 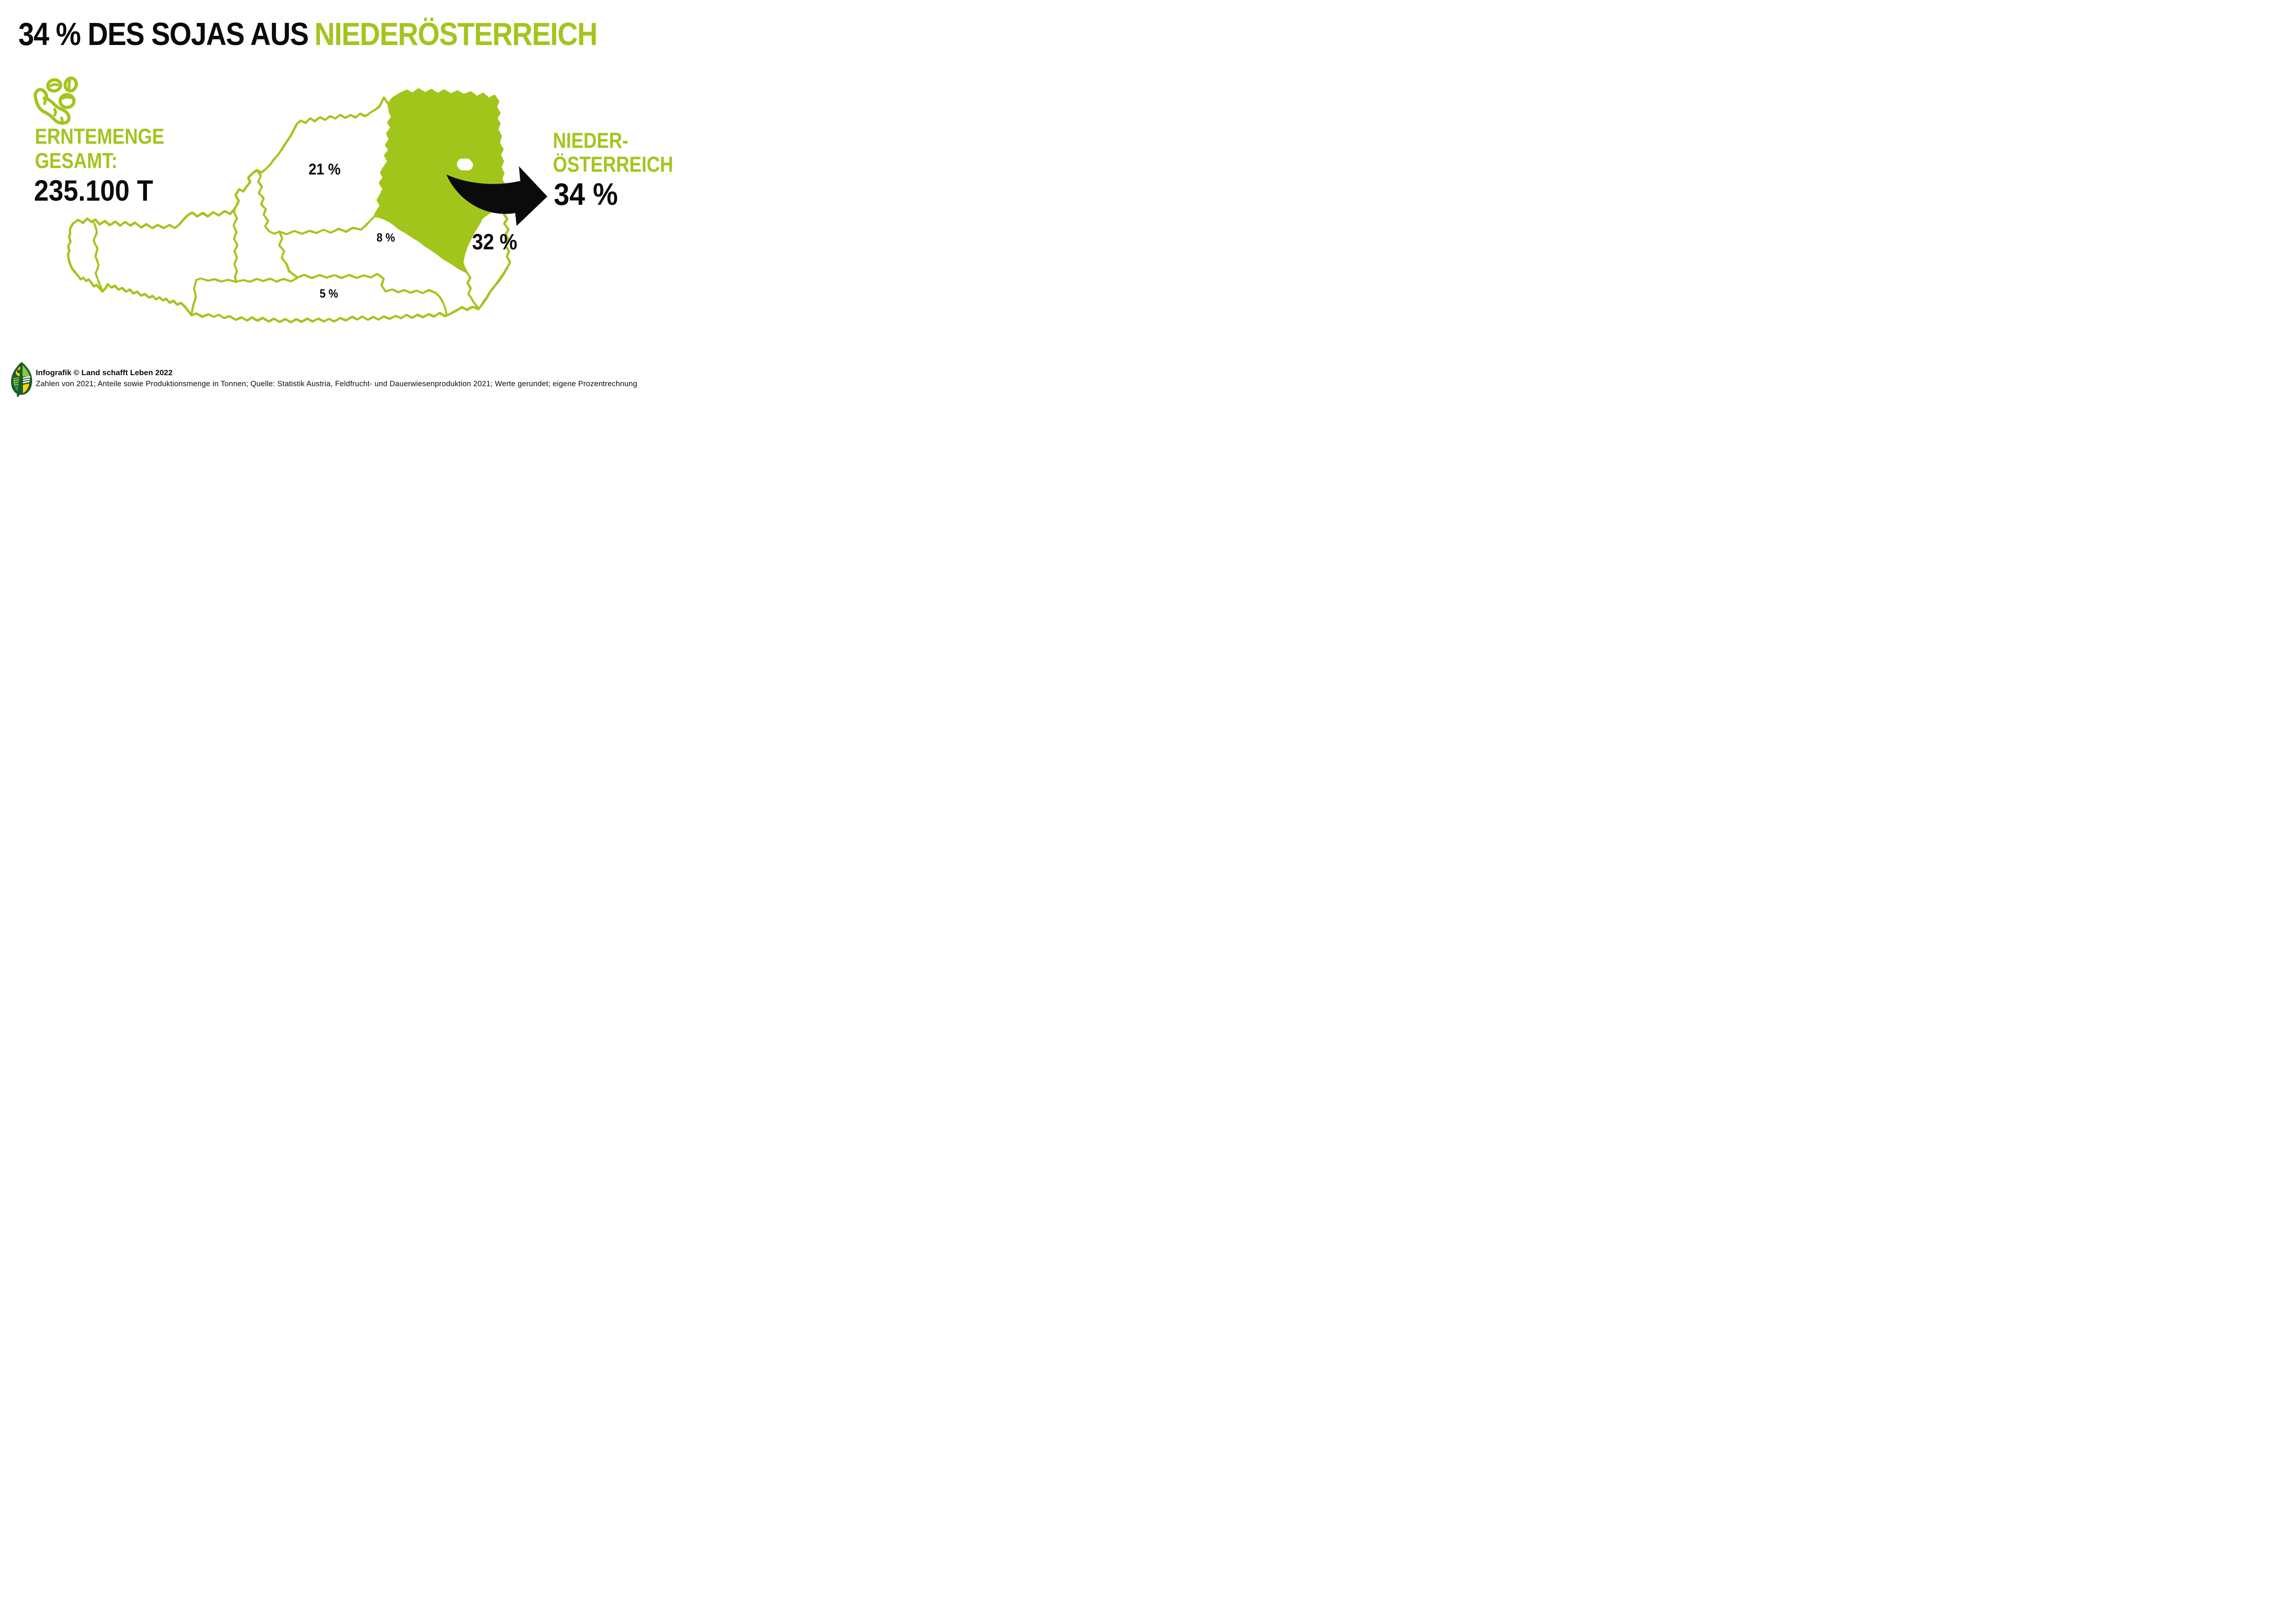 I want to click on share-label-oberoesterreich: 21 %, so click(x=325, y=170).